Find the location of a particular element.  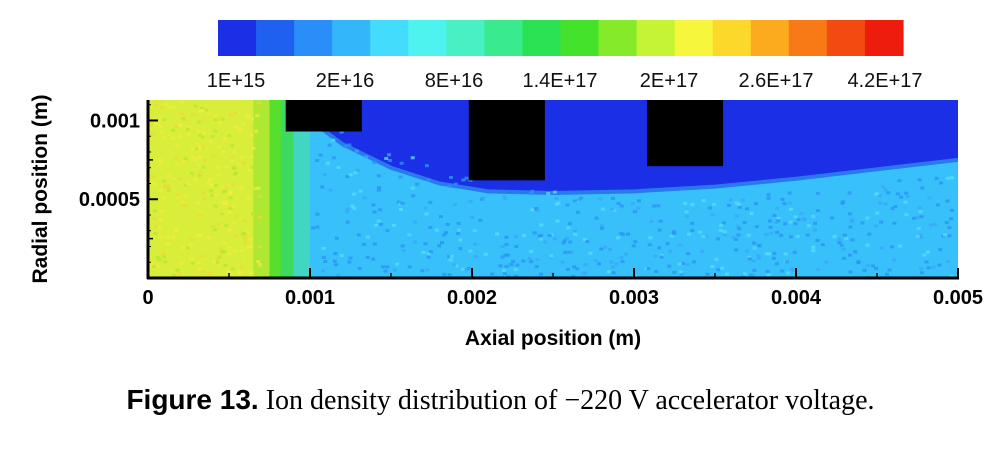

transition-strip is located at coordinates (275, 189).